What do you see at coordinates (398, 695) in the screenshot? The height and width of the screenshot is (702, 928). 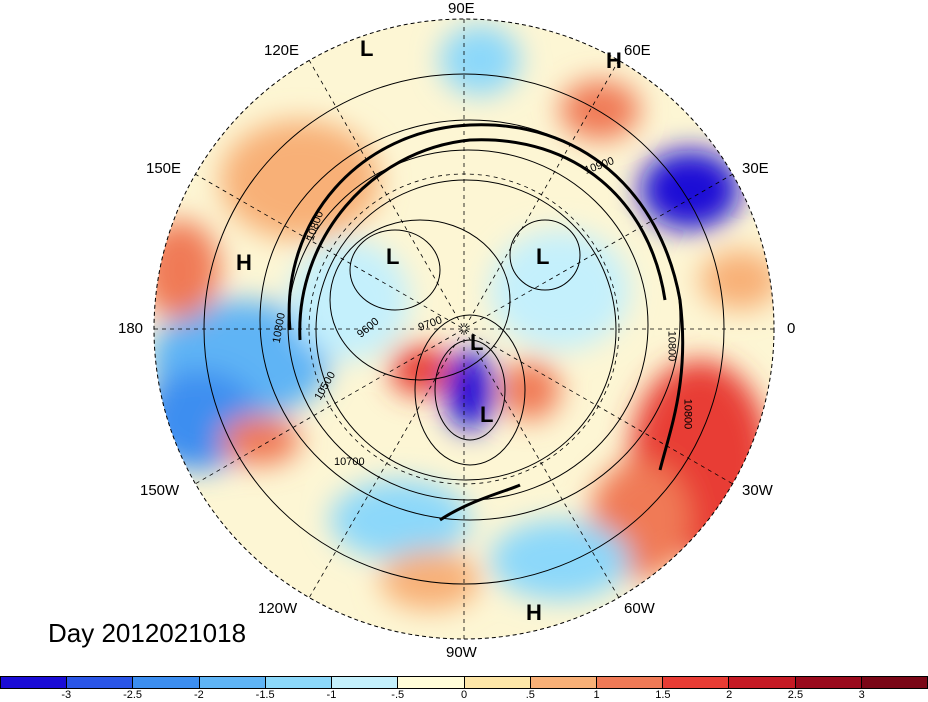 I see `colorbar-label: -.5` at bounding box center [398, 695].